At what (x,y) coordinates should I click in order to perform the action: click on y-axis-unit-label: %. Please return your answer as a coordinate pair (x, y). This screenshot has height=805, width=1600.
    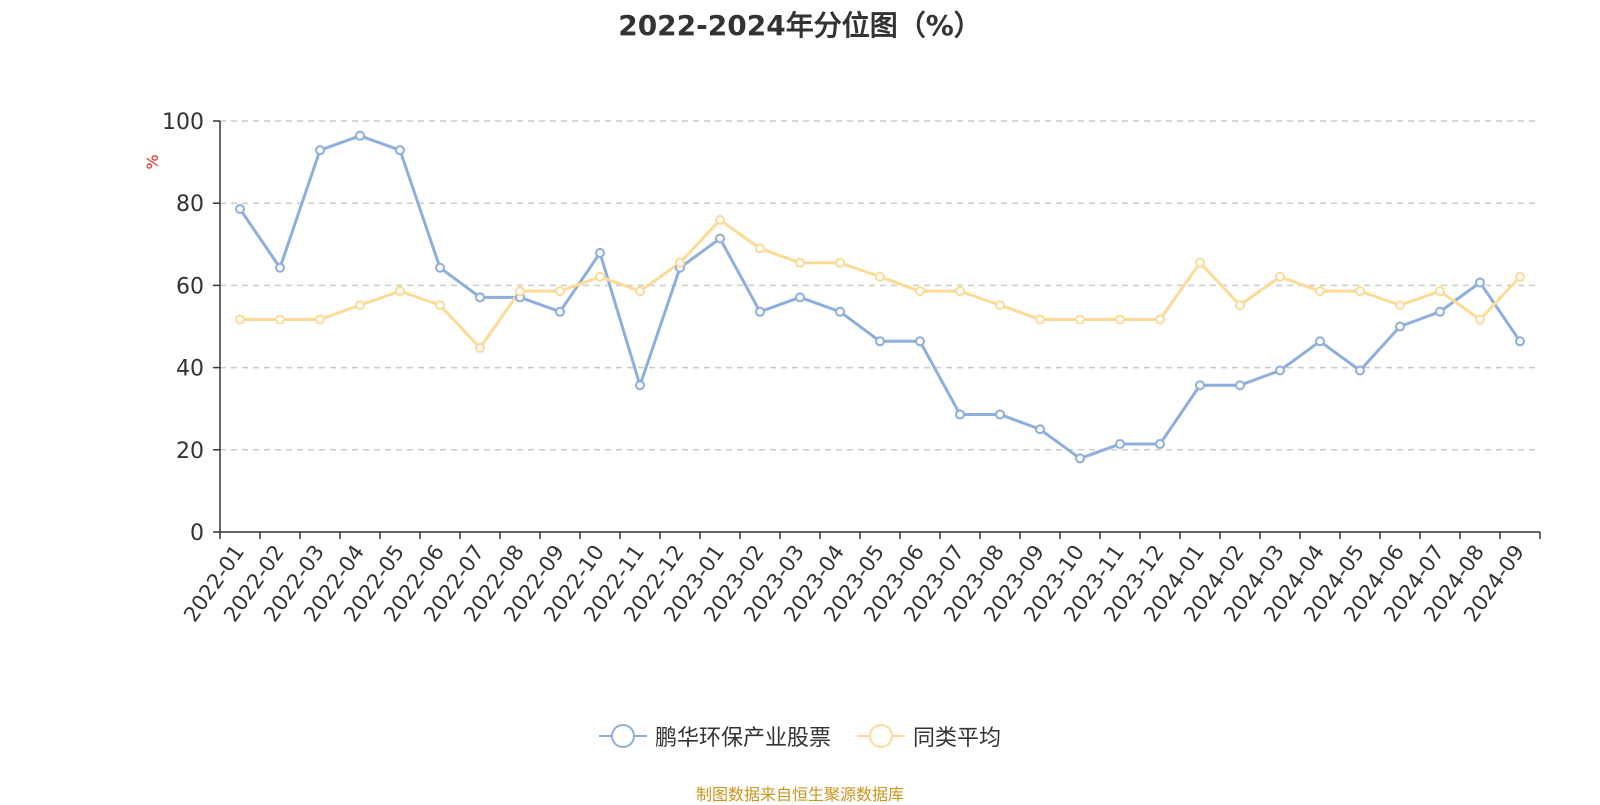
    Looking at the image, I should click on (152, 161).